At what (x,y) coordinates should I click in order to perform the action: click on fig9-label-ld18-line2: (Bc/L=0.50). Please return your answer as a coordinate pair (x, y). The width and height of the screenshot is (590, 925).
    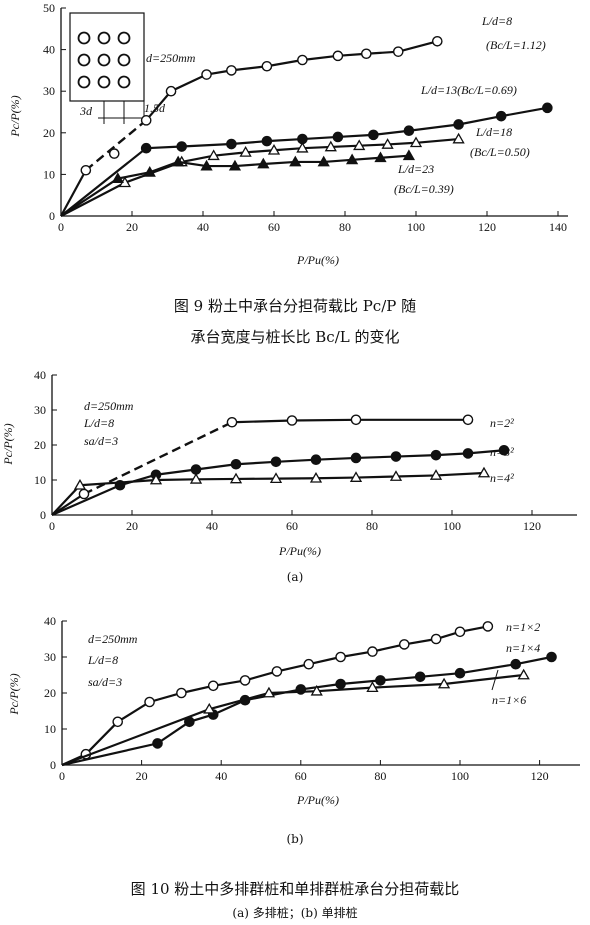
    Looking at the image, I should click on (500, 152).